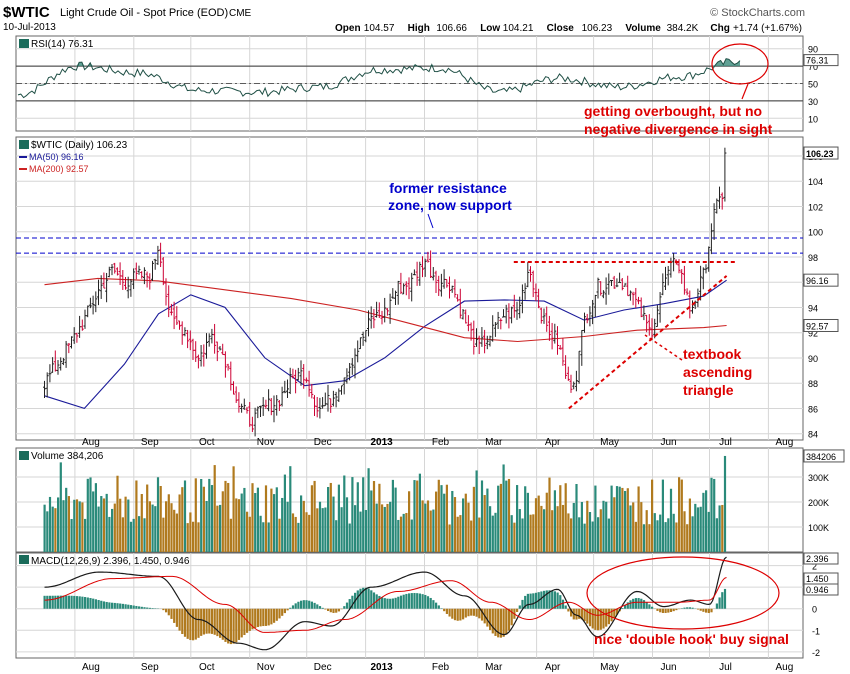 The height and width of the screenshot is (674, 850). I want to click on x-tick-label: Jun, so click(668, 667).